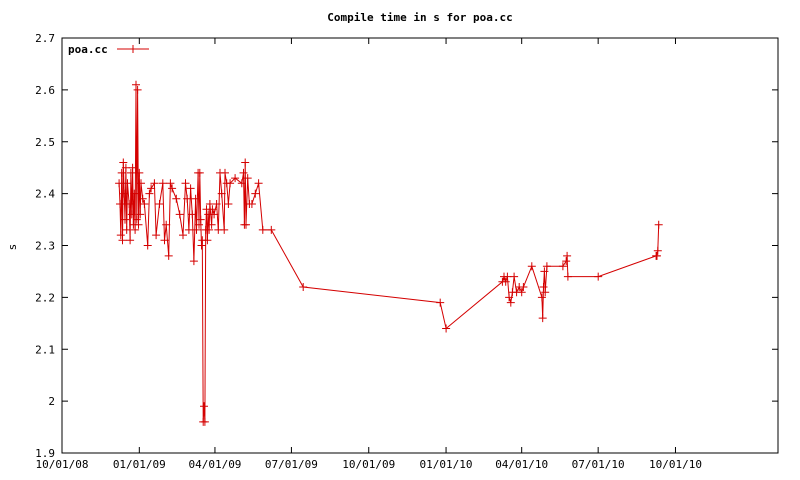 This screenshot has width=800, height=480. What do you see at coordinates (88, 49) in the screenshot?
I see `legend-entry-poa: poa.cc` at bounding box center [88, 49].